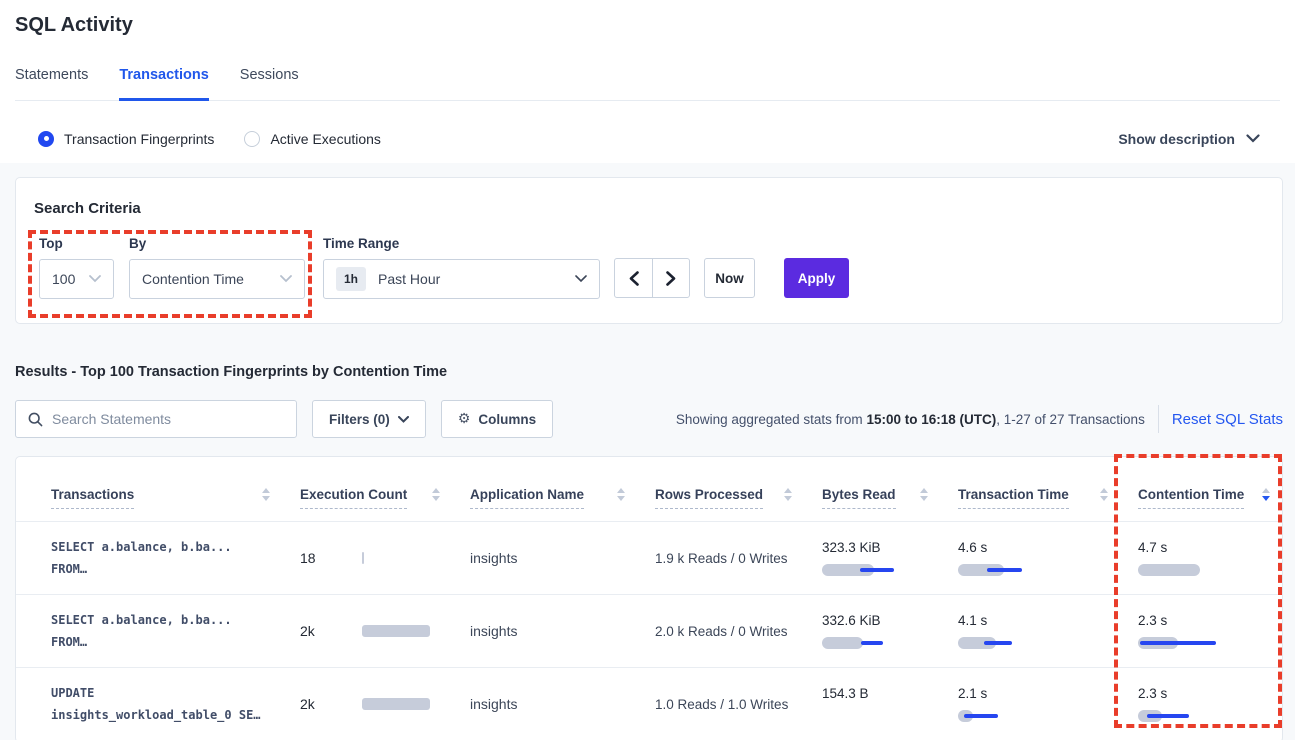 The height and width of the screenshot is (740, 1295). What do you see at coordinates (138, 243) in the screenshot?
I see `by-label: By` at bounding box center [138, 243].